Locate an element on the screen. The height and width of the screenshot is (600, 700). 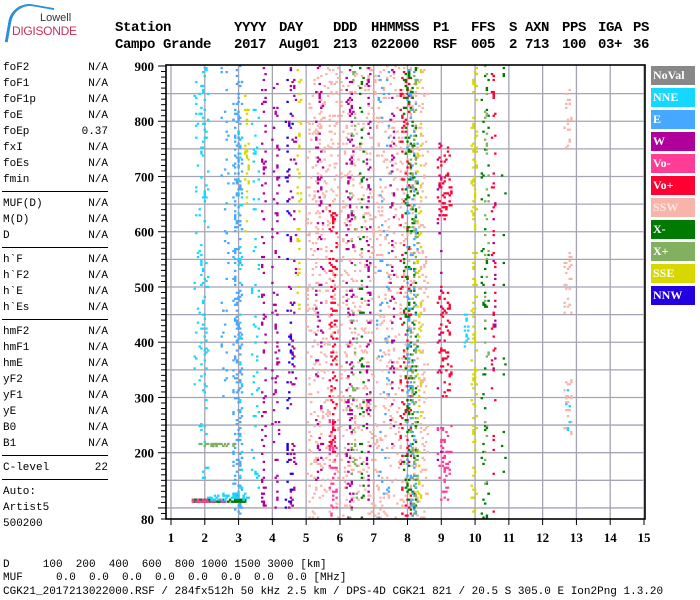
param-name: MUF(D) is located at coordinates (23, 204).